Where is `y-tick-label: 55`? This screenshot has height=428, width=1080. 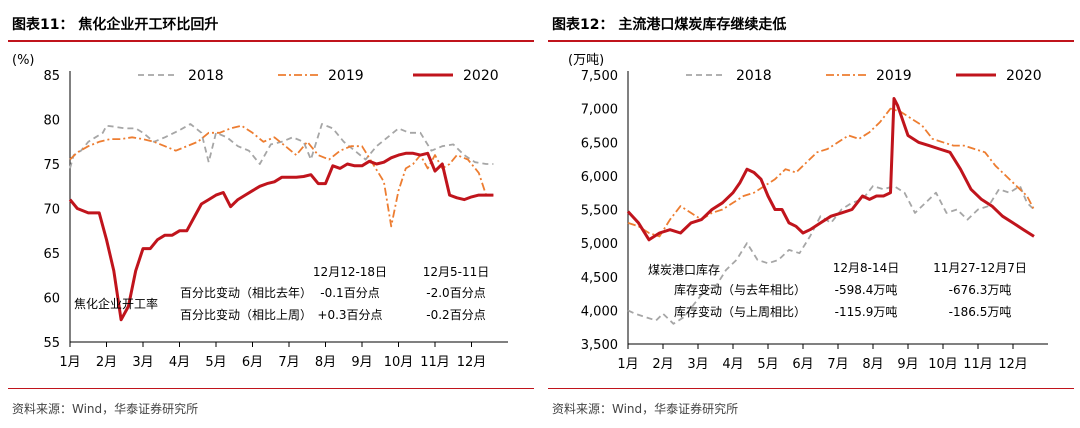
y-tick-label: 55 is located at coordinates (51, 343).